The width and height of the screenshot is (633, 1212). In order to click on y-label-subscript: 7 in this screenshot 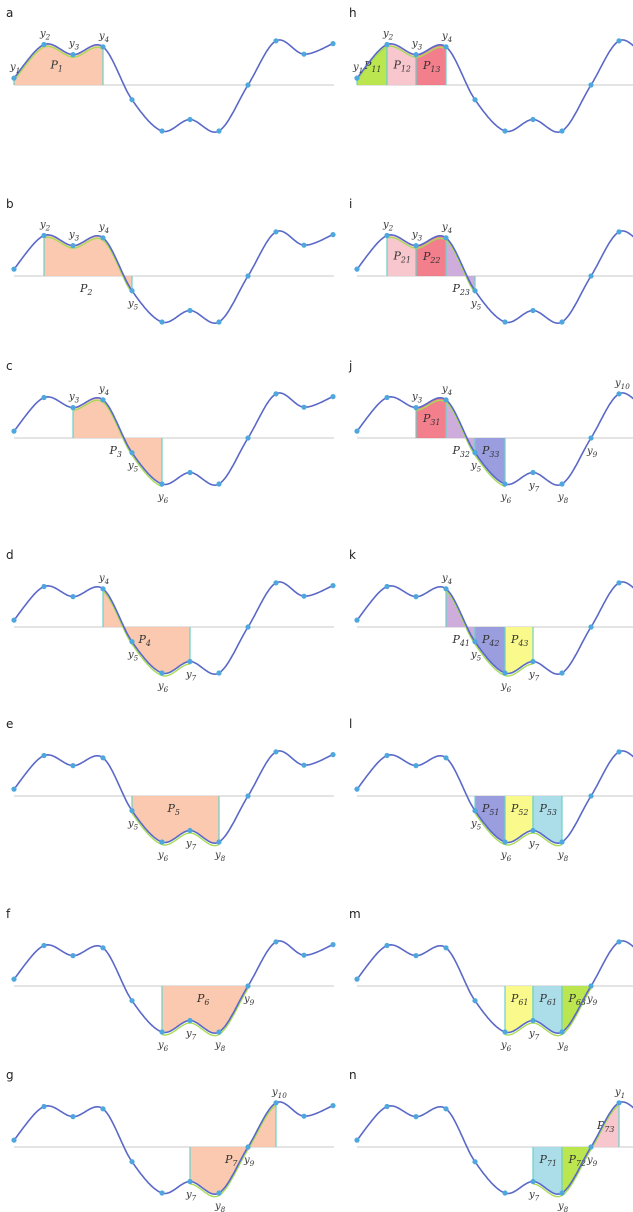, I will do `click(537, 489)`.